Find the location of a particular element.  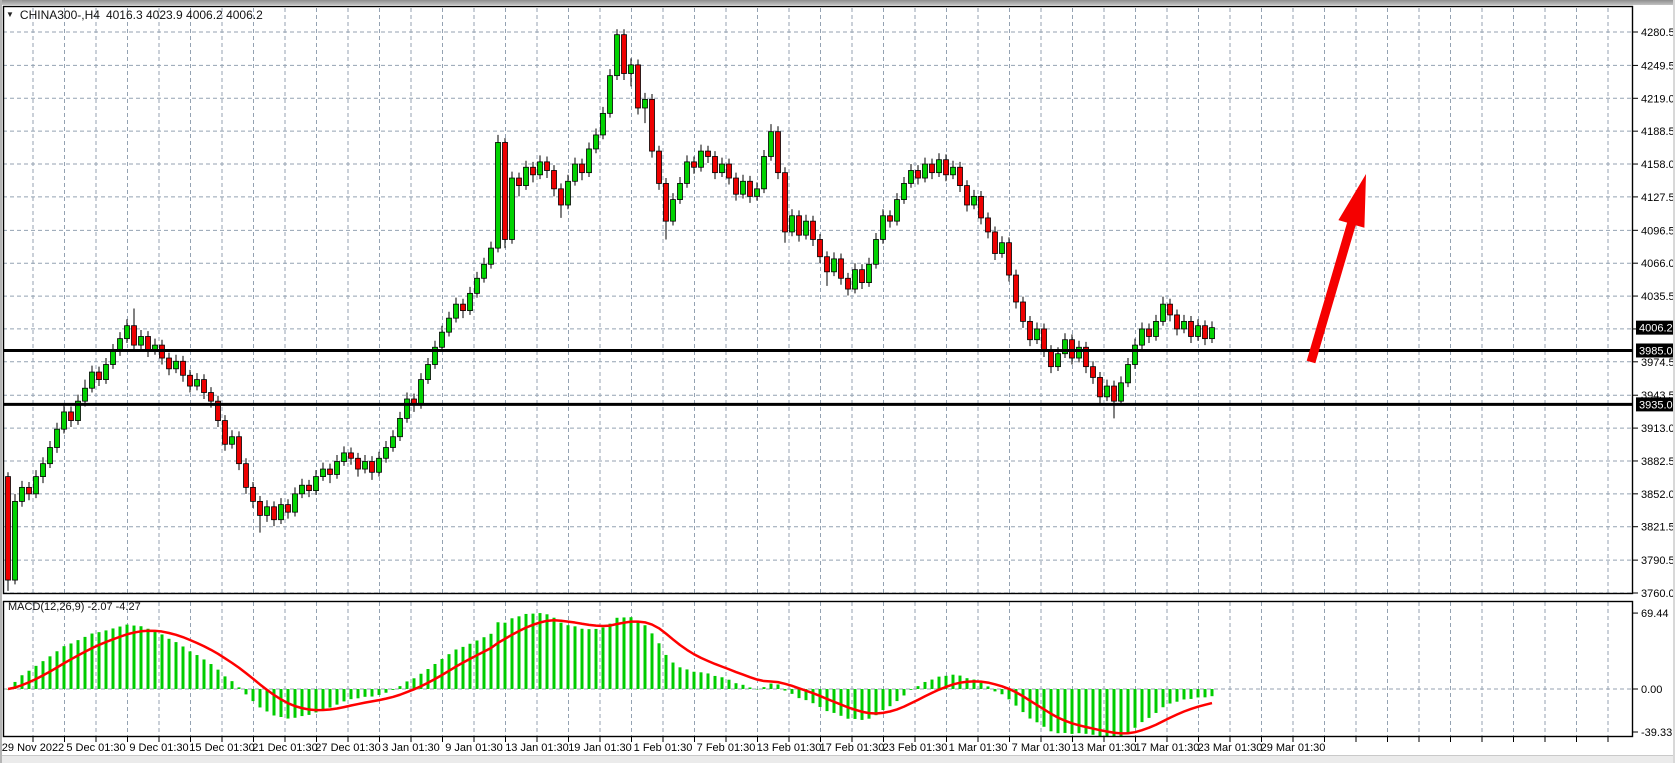

time-axis-label: 23 Feb 01:30 is located at coordinates (915, 748).